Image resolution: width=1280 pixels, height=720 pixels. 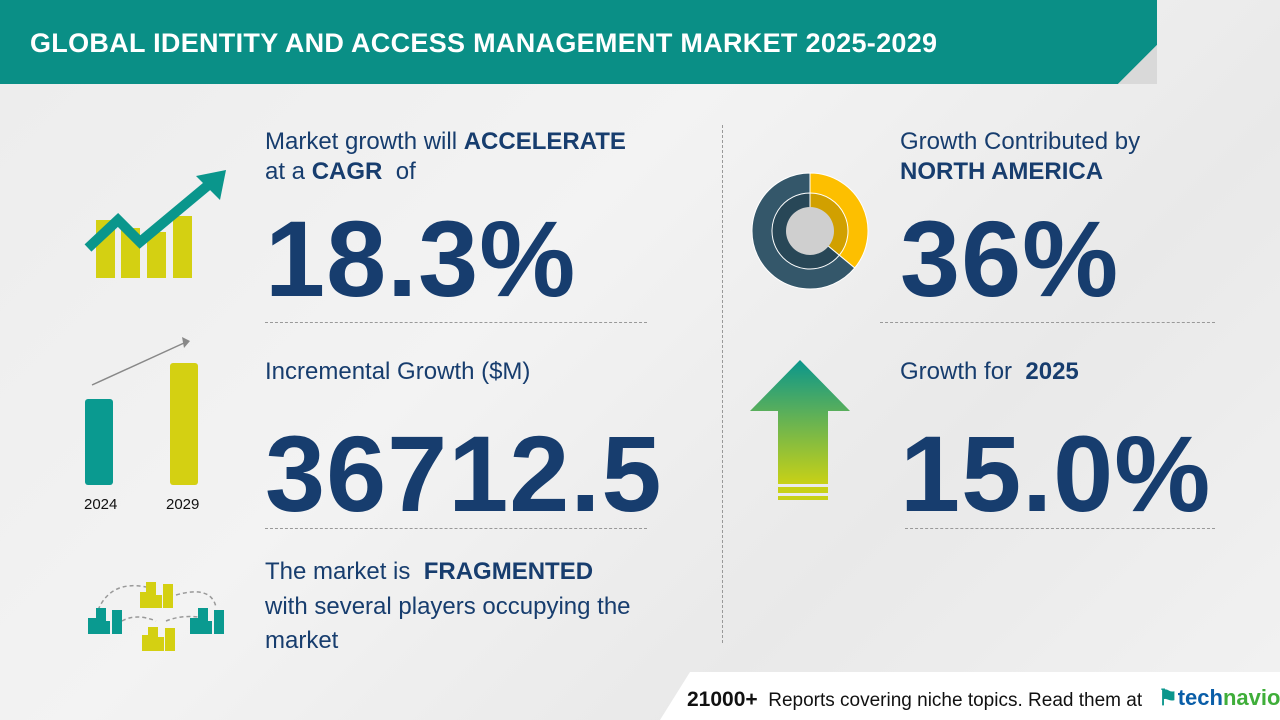 What do you see at coordinates (101, 504) in the screenshot?
I see `bar-year-2024: 2024` at bounding box center [101, 504].